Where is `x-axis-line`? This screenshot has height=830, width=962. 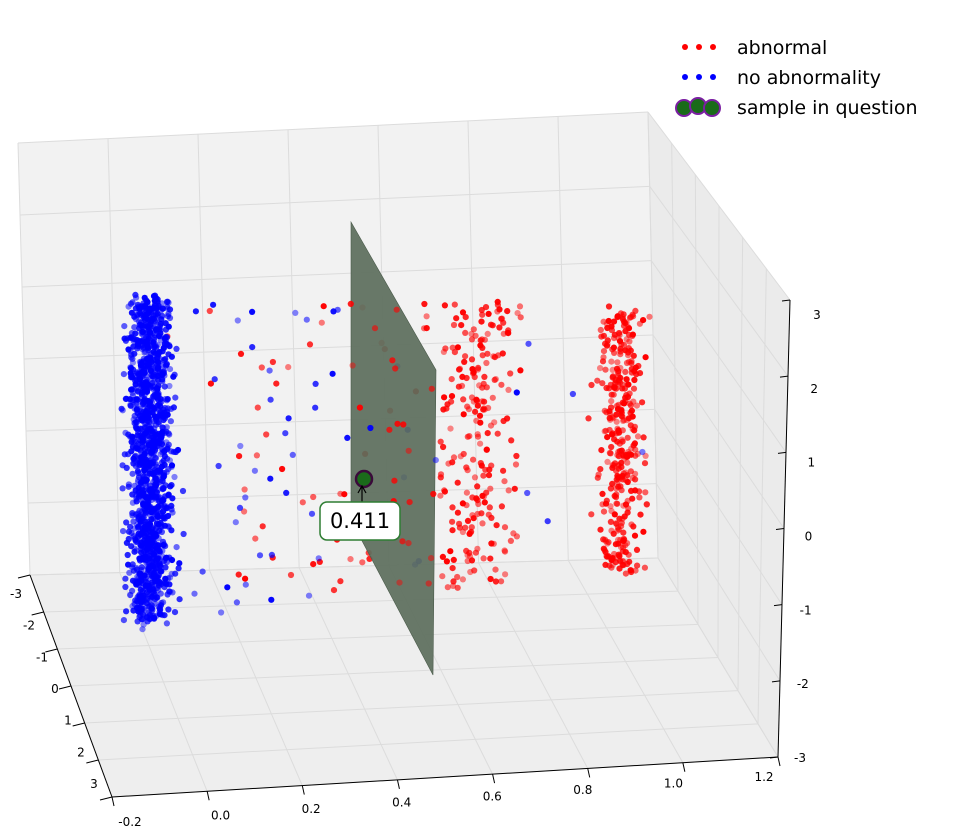
x-axis-line is located at coordinates (445, 777).